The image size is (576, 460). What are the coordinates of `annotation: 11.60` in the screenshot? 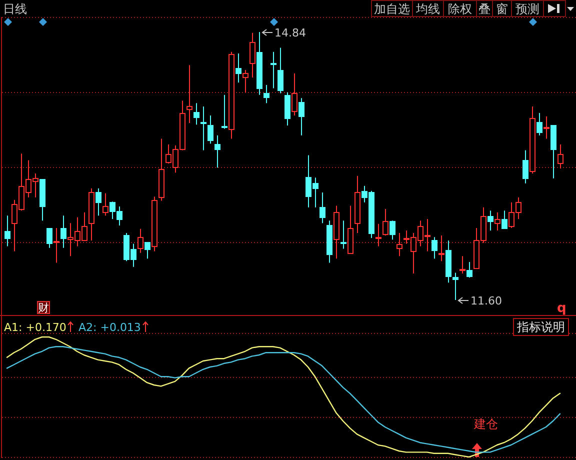 It's located at (486, 301).